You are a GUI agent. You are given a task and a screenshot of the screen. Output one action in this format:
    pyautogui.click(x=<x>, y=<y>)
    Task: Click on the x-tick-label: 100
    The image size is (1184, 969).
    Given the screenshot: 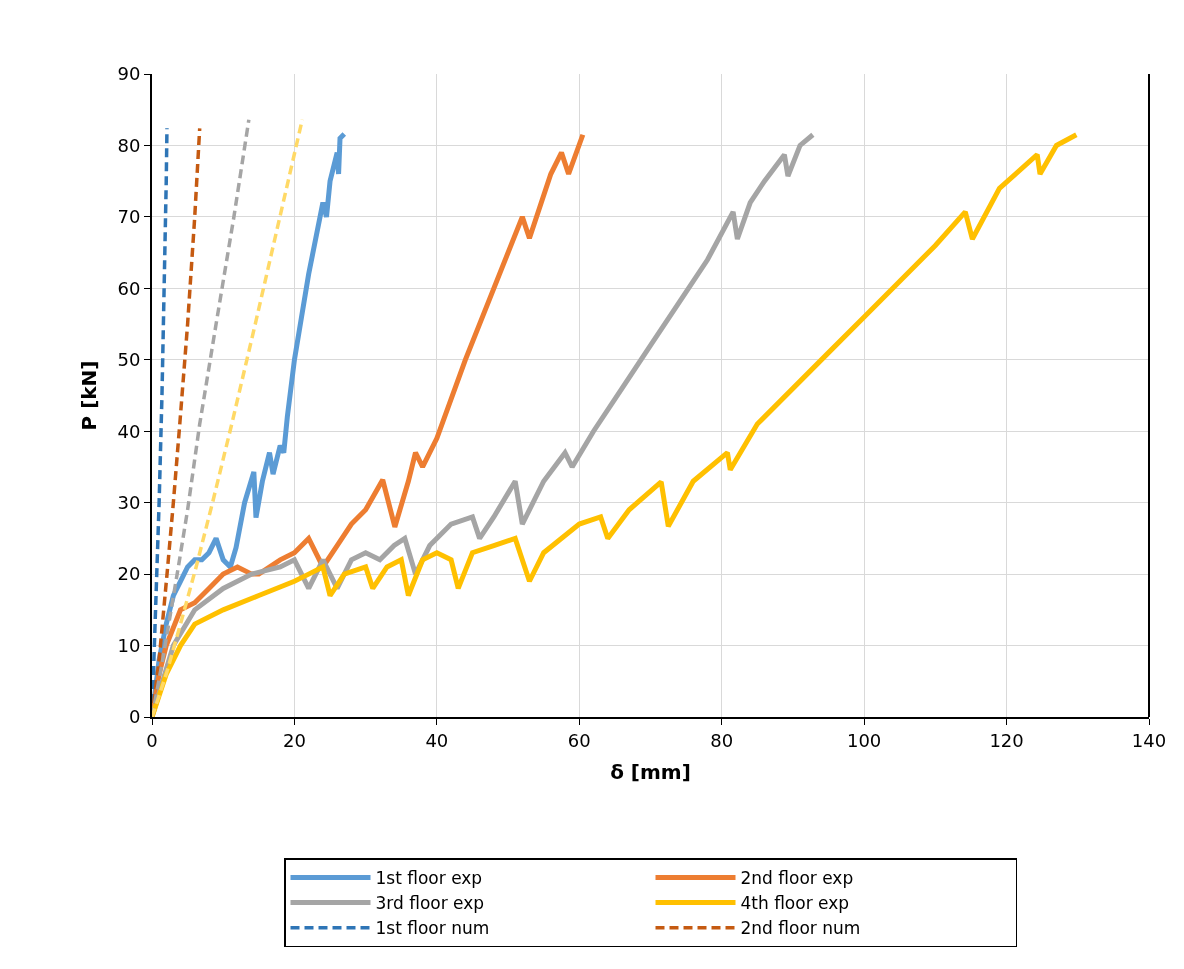 What is the action you would take?
    pyautogui.click(x=864, y=740)
    